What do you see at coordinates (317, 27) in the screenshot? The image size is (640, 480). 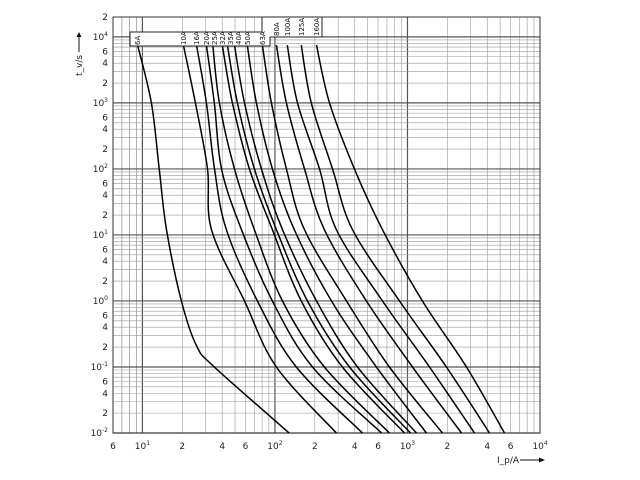 I see `curve-label-160A: 160A` at bounding box center [317, 27].